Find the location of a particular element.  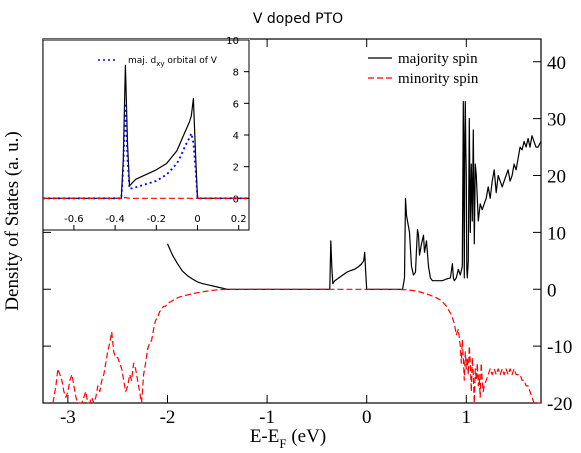

inset-y-ticks: 0 2 4 6 8 10 is located at coordinates (237, 120).